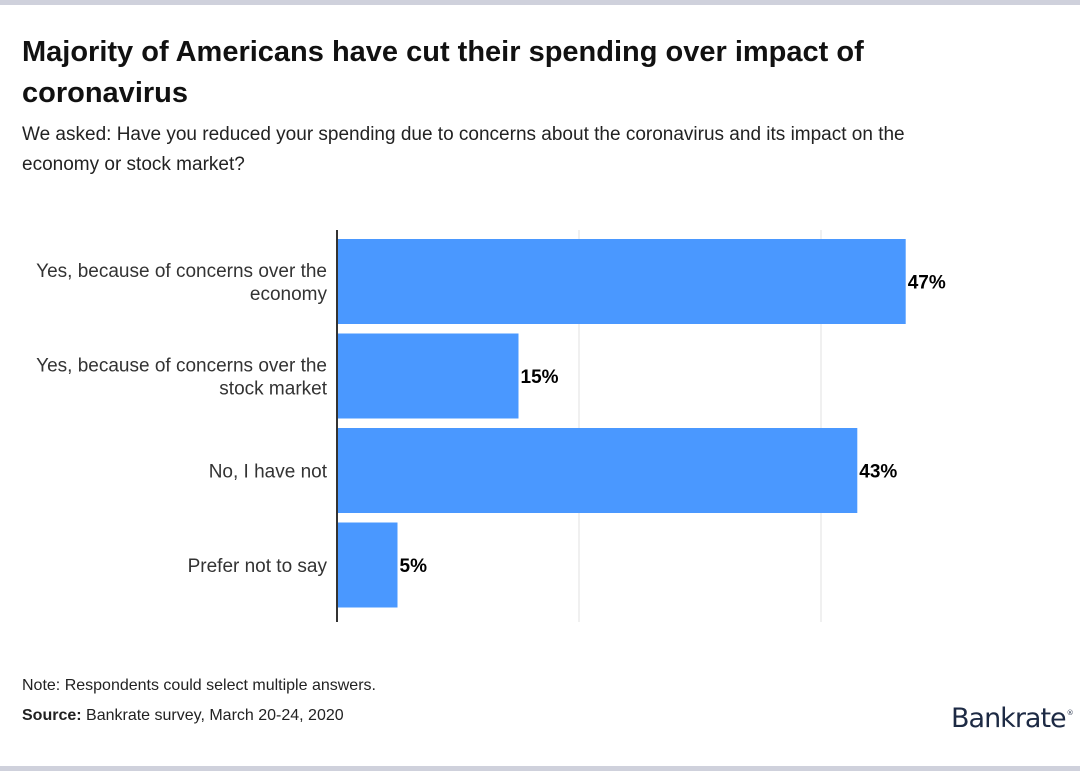 The image size is (1080, 771). I want to click on category-label: No, I have not, so click(268, 472).